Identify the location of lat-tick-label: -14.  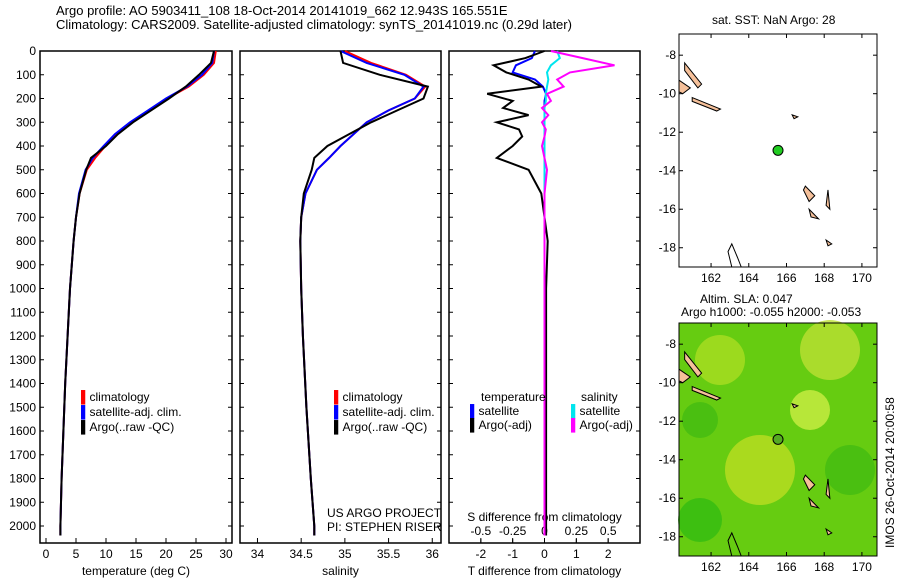
(668, 460).